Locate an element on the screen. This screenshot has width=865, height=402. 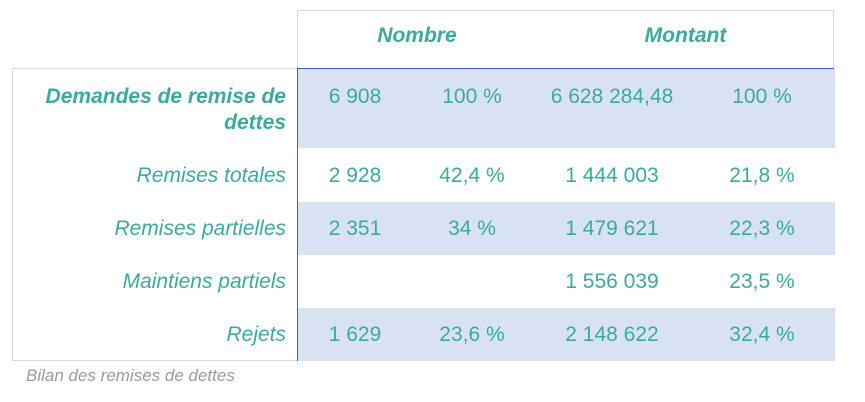
column-header-nombre: Nombre is located at coordinates (417, 35).